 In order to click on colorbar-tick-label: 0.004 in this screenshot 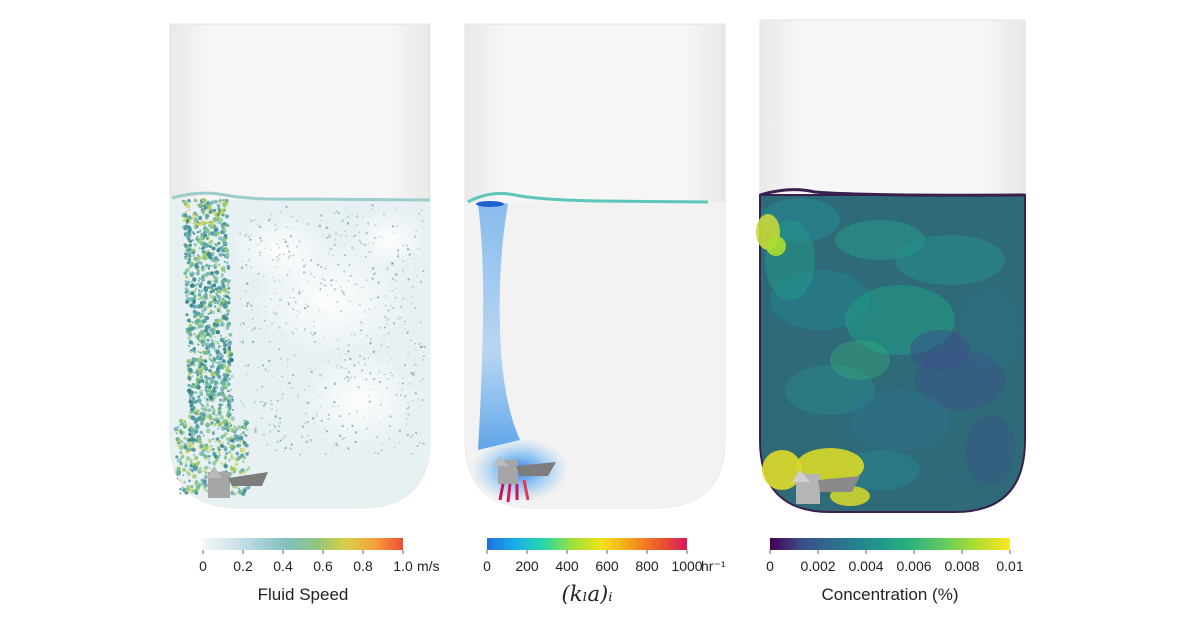, I will do `click(866, 566)`.